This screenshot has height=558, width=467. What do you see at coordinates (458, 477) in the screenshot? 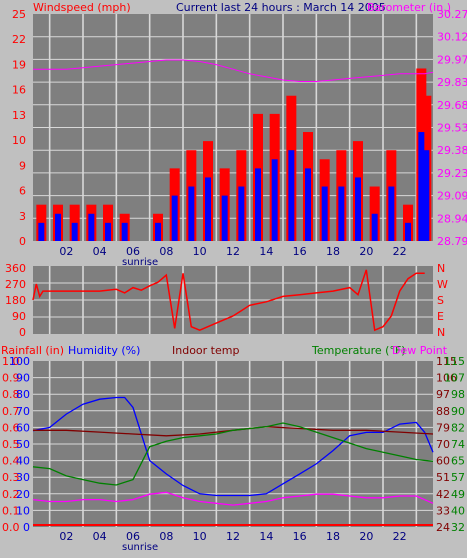
I see `temperature-tick-b: 57` at bounding box center [458, 477].